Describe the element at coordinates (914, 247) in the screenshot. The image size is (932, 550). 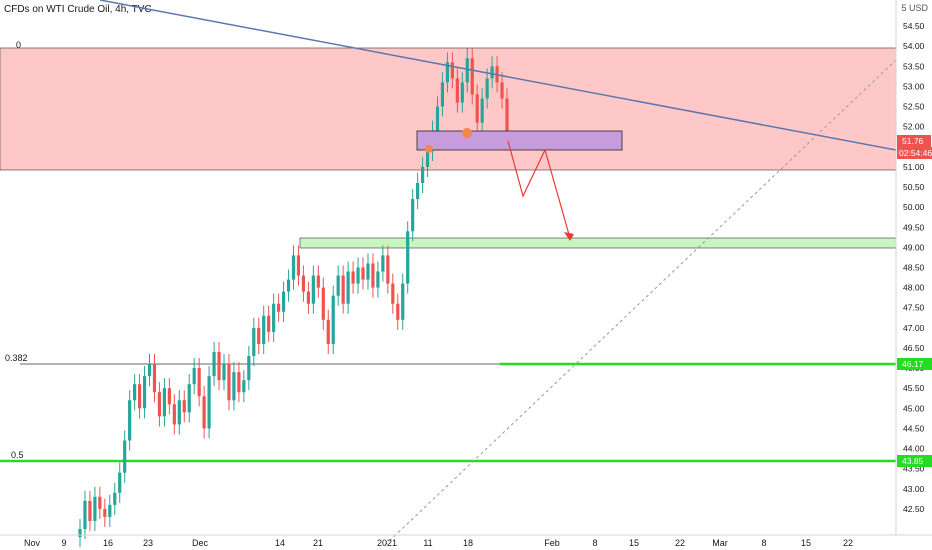
I see `price-tick: 49.00` at that location.